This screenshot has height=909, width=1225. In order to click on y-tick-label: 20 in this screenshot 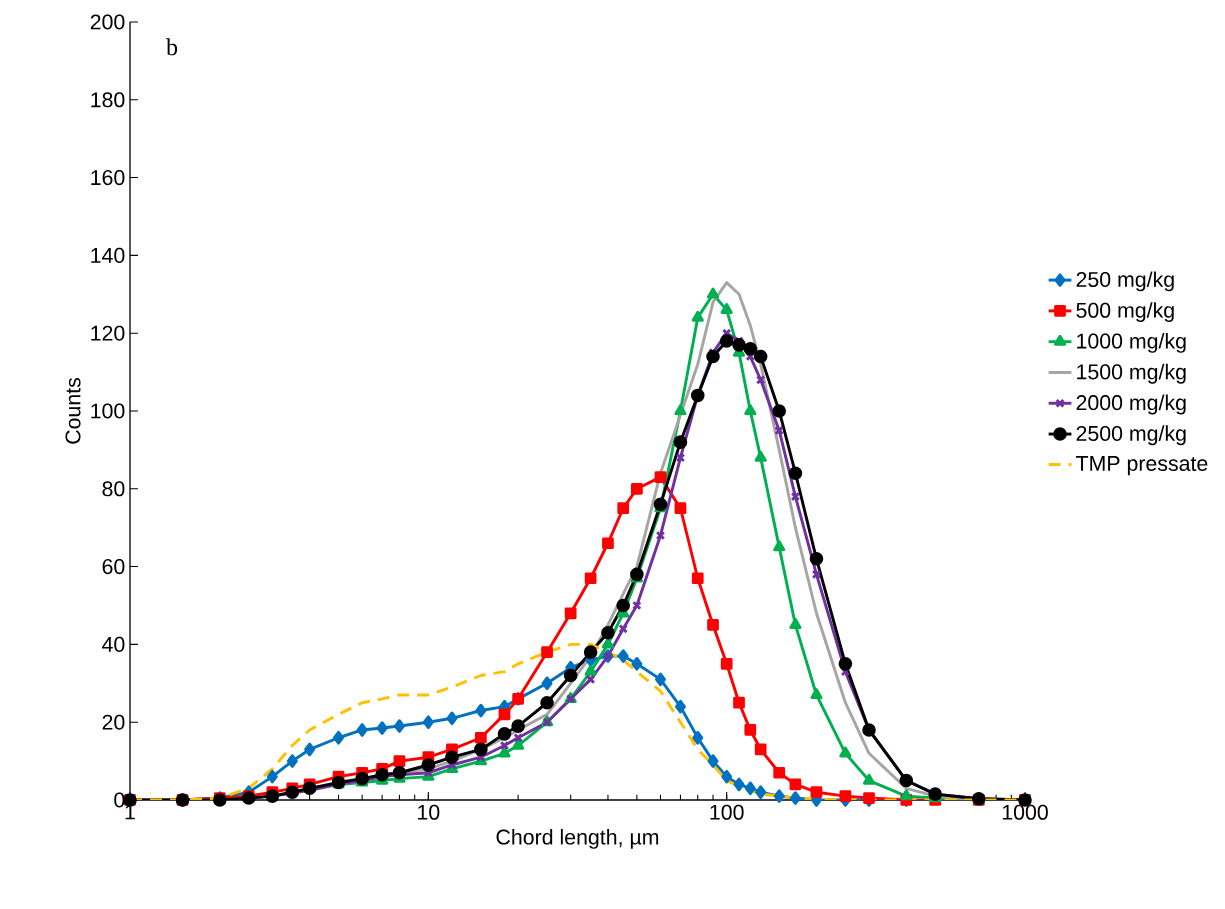, I will do `click(113, 722)`.